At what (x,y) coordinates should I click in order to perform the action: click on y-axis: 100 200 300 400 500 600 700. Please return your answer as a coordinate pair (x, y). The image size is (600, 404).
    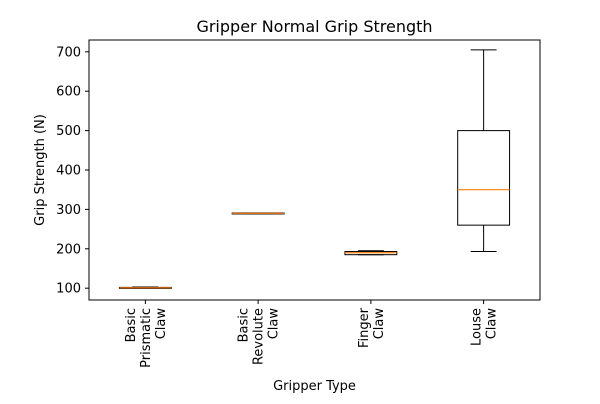
    Looking at the image, I should click on (72, 171).